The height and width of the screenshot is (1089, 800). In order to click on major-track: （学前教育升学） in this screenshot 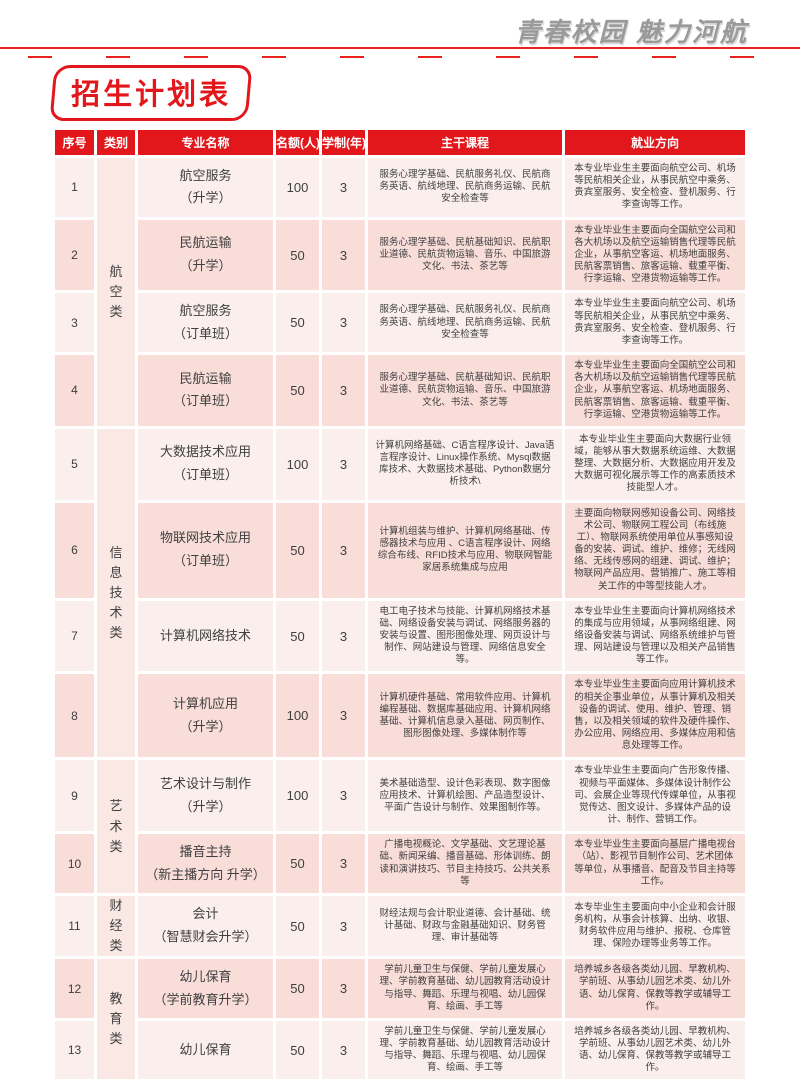, I will do `click(205, 999)`.